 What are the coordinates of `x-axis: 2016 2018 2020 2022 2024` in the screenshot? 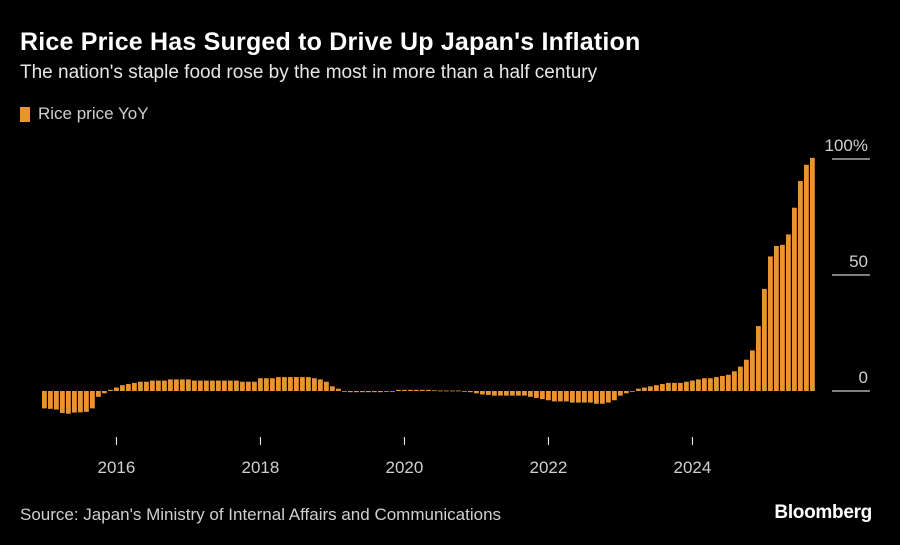 It's located at (404, 457).